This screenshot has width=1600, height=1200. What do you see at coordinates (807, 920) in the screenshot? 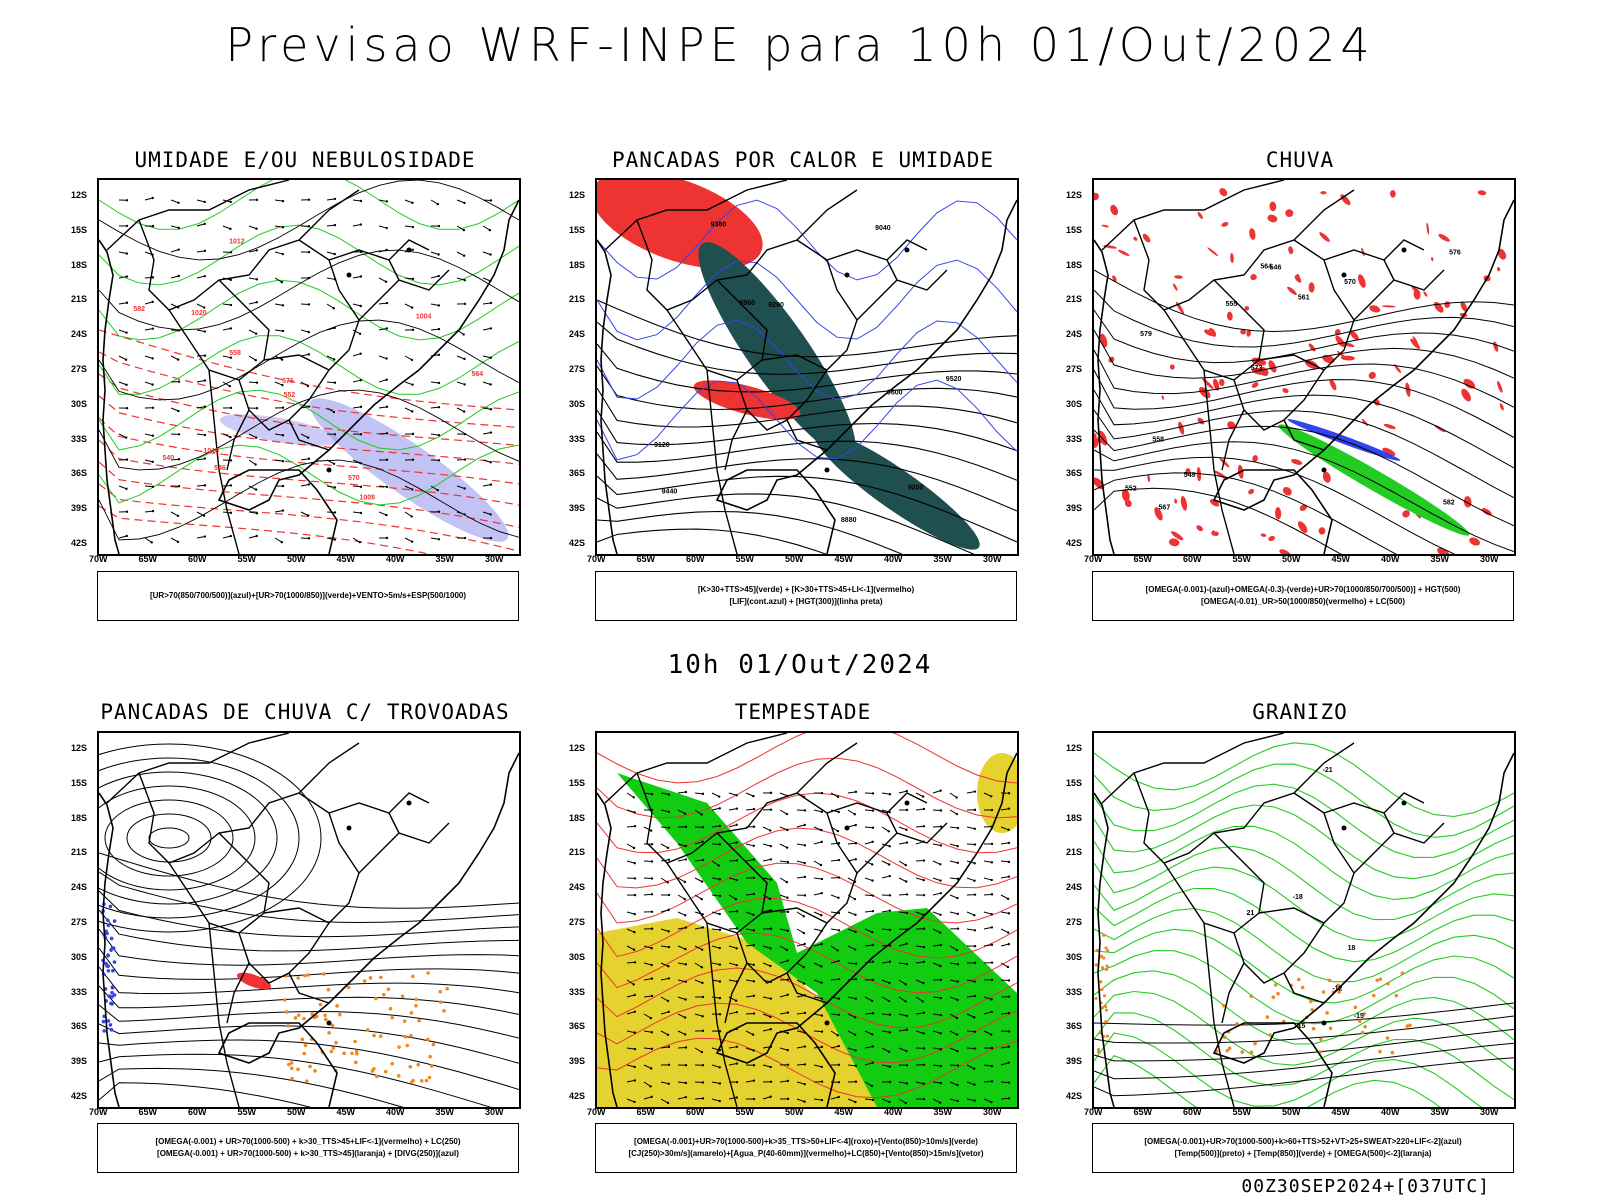
I see `tempestade-field` at bounding box center [807, 920].